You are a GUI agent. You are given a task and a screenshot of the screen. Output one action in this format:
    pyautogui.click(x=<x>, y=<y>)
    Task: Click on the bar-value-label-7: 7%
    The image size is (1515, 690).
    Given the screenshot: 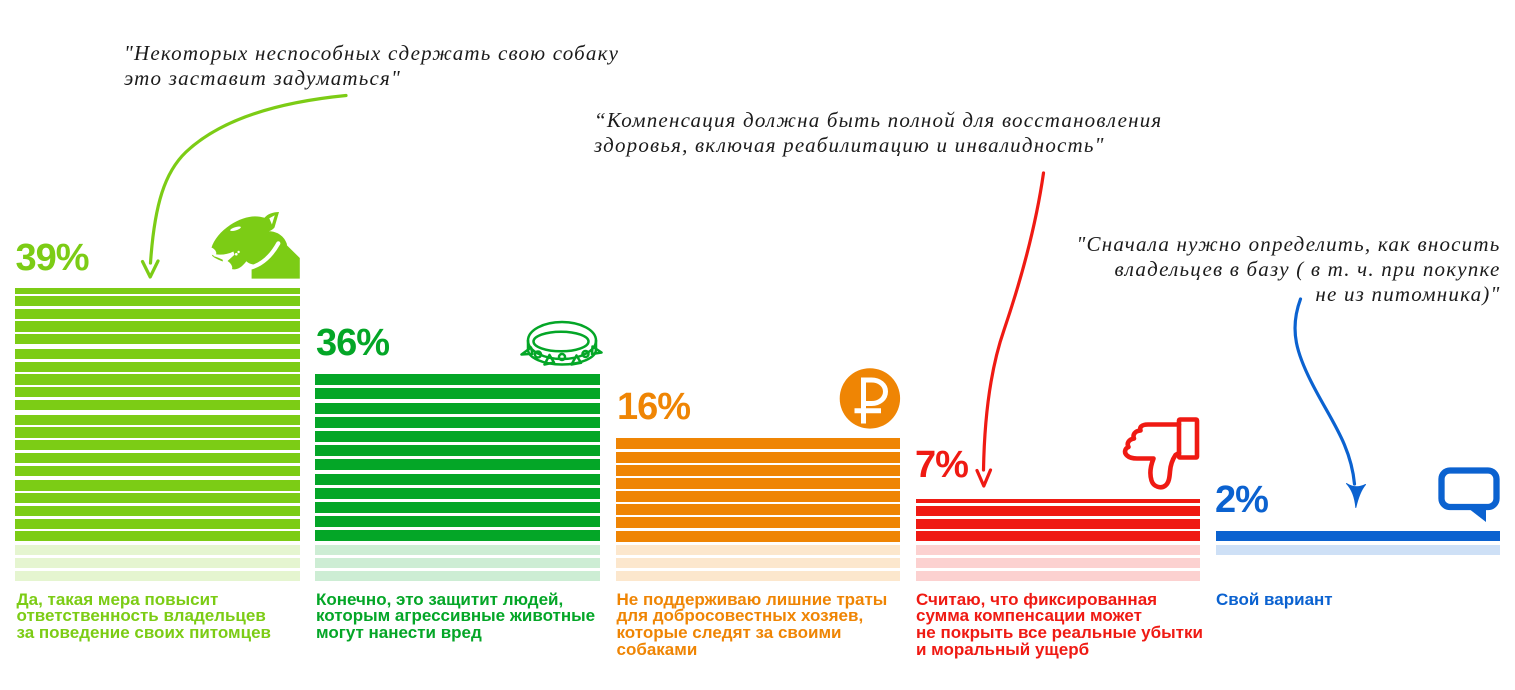 What is the action you would take?
    pyautogui.click(x=942, y=465)
    